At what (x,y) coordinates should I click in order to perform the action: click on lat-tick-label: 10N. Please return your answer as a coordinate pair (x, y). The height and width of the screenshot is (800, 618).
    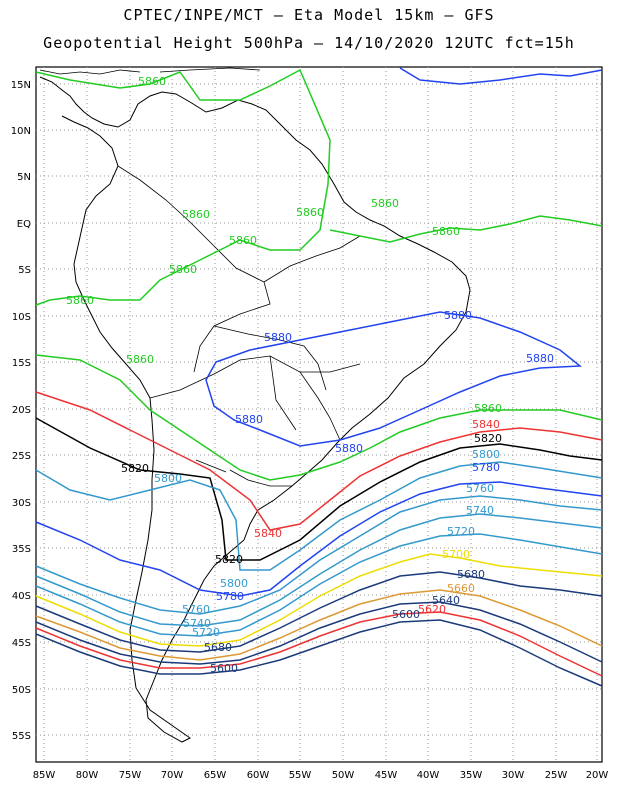
    Looking at the image, I should click on (21, 131).